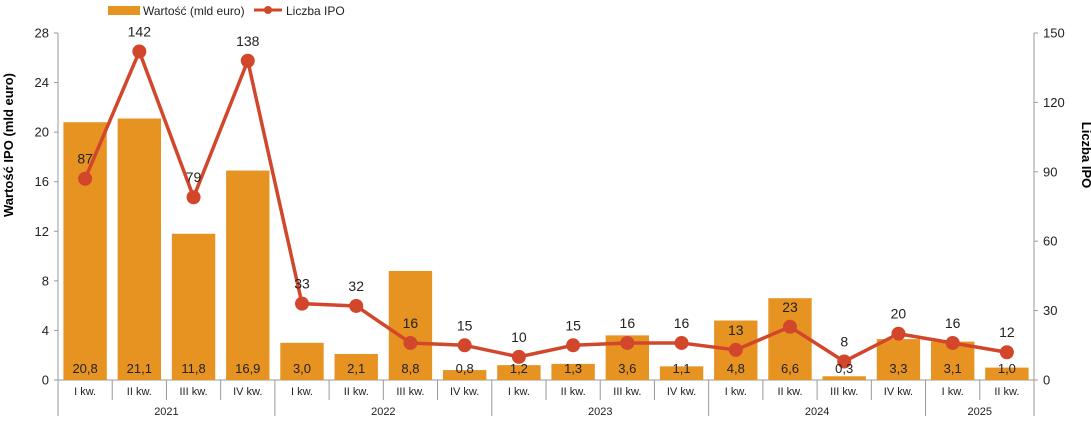 This screenshot has height=423, width=1091. I want to click on legend-label-bars: Wartość (mld euro), so click(194, 11).